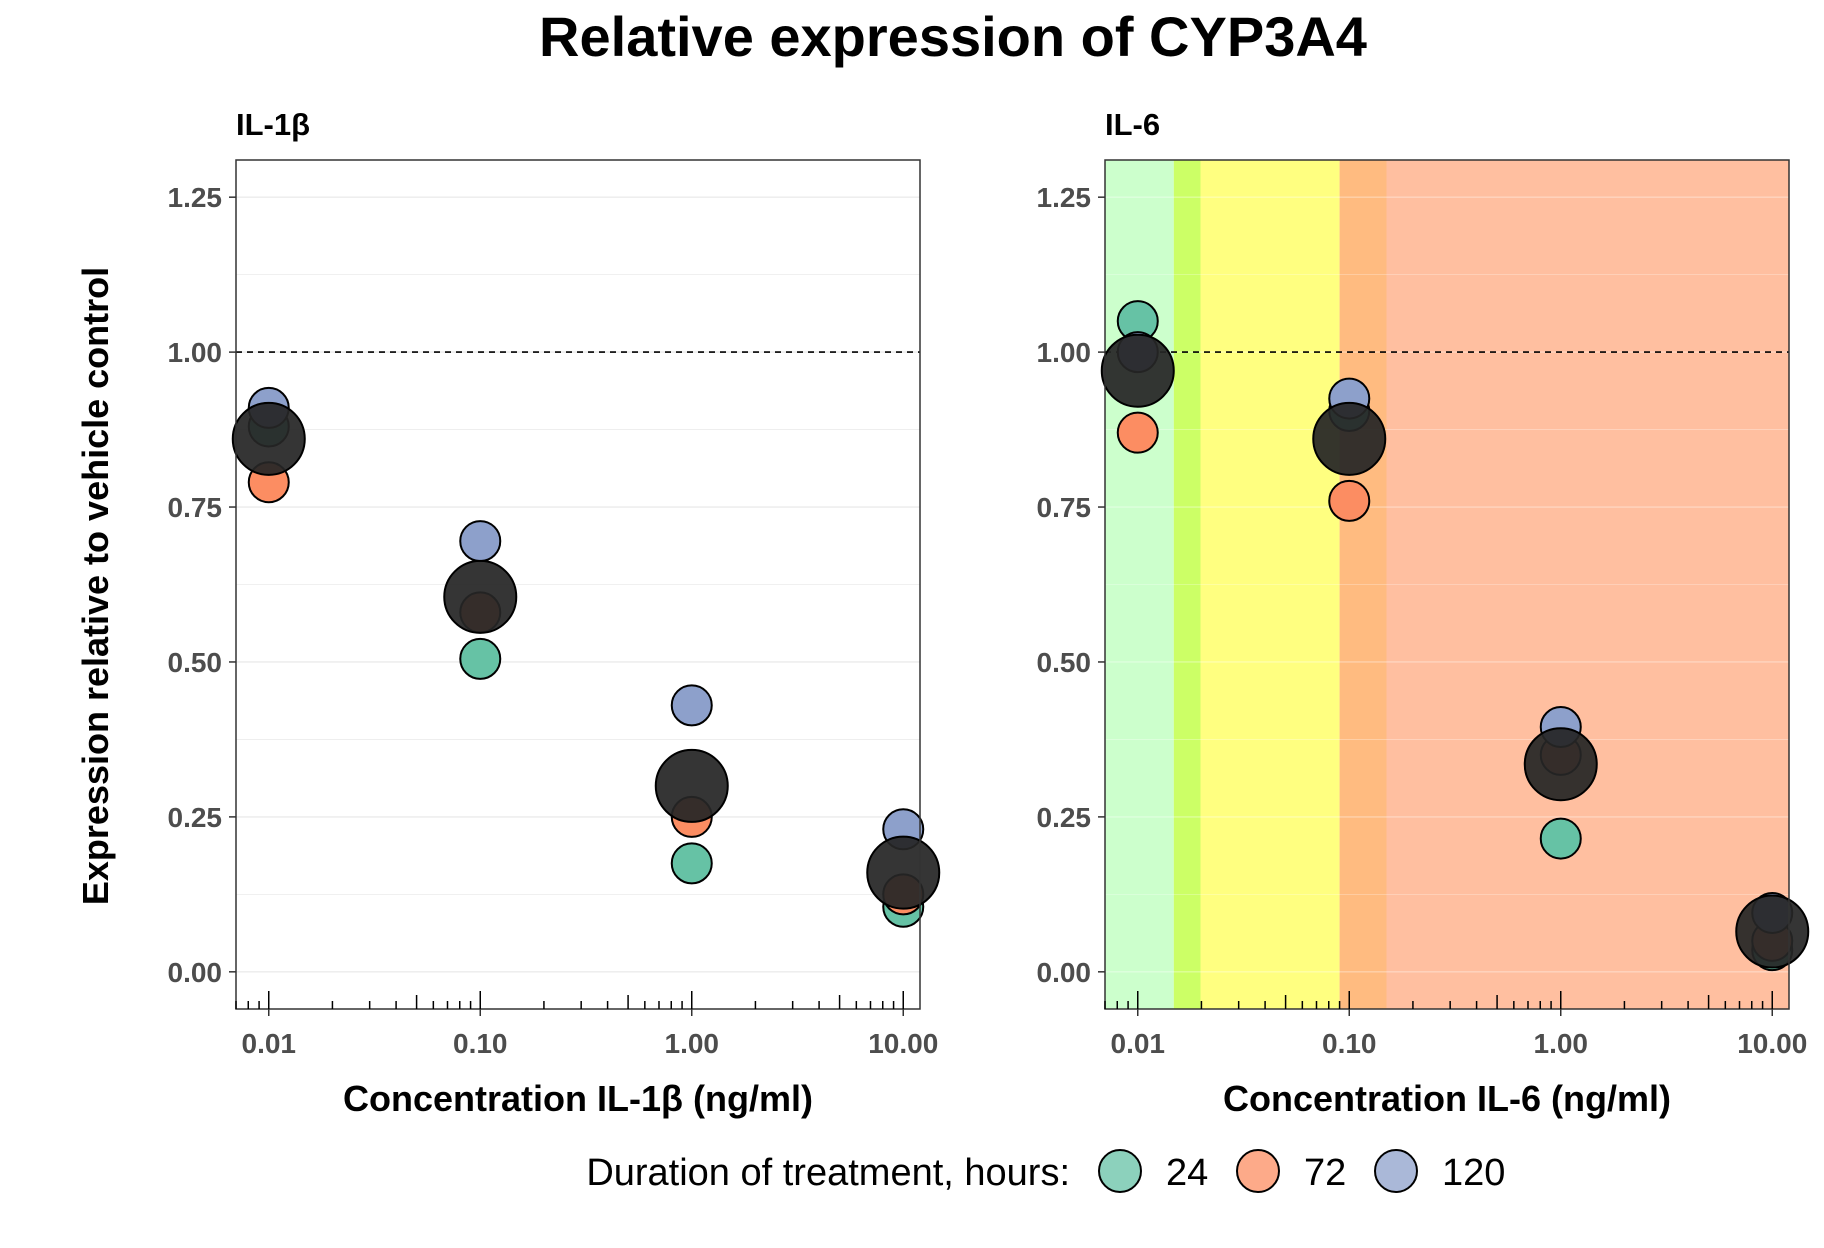 This screenshot has height=1248, width=1824. I want to click on panel-2-x-axis-title: Concentration IL-6 (ng/ml), so click(1447, 1098).